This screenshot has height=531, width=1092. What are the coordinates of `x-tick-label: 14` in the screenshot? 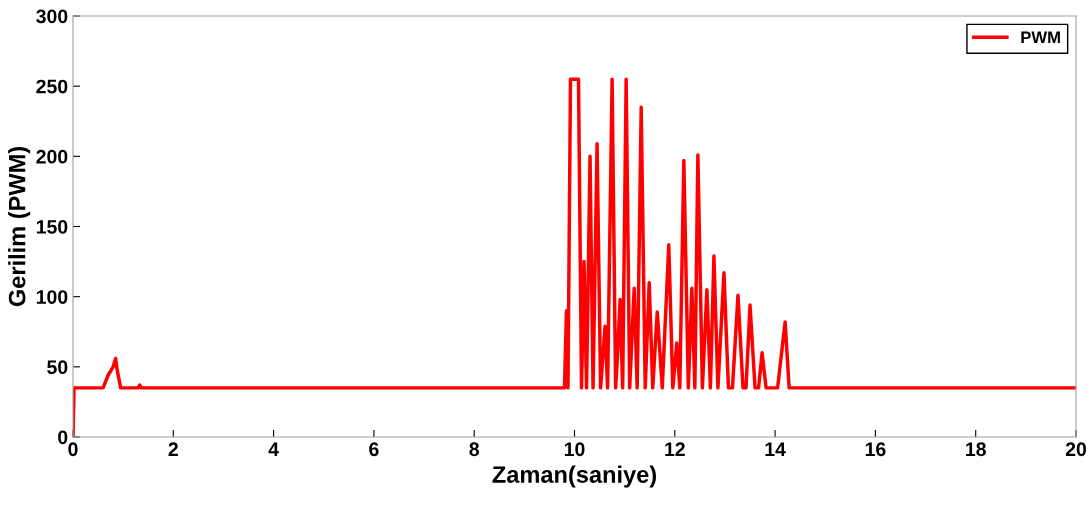 It's located at (775, 449).